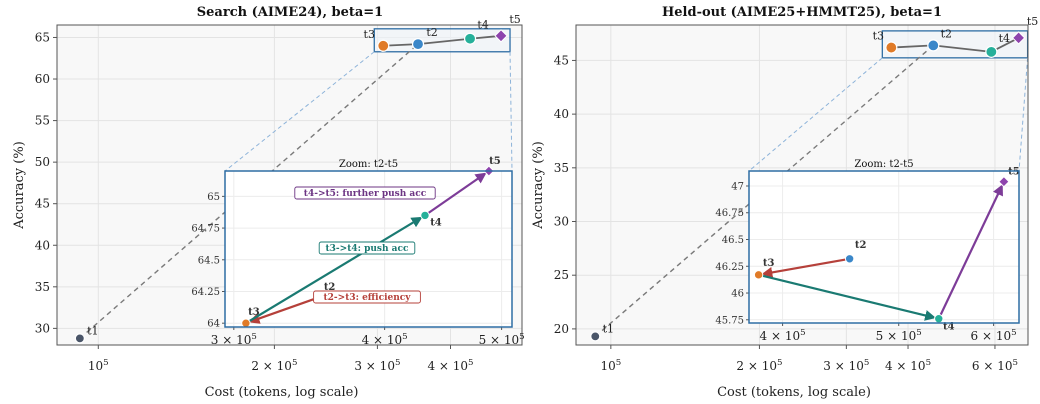 The height and width of the screenshot is (404, 1040). I want to click on y-tick-label: 65, so click(42, 37).